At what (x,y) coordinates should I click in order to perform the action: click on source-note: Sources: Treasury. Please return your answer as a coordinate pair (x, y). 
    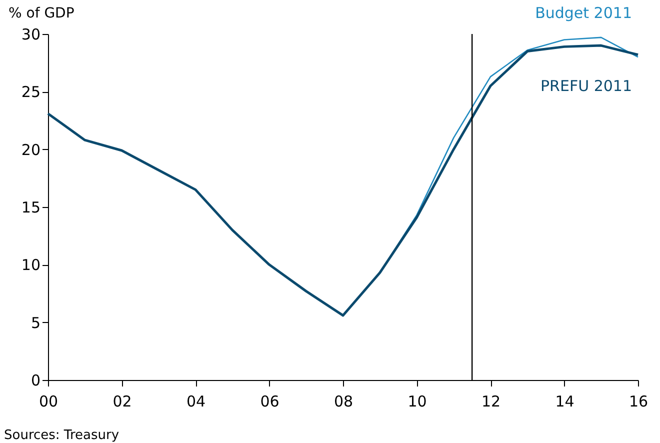
    Looking at the image, I should click on (62, 435).